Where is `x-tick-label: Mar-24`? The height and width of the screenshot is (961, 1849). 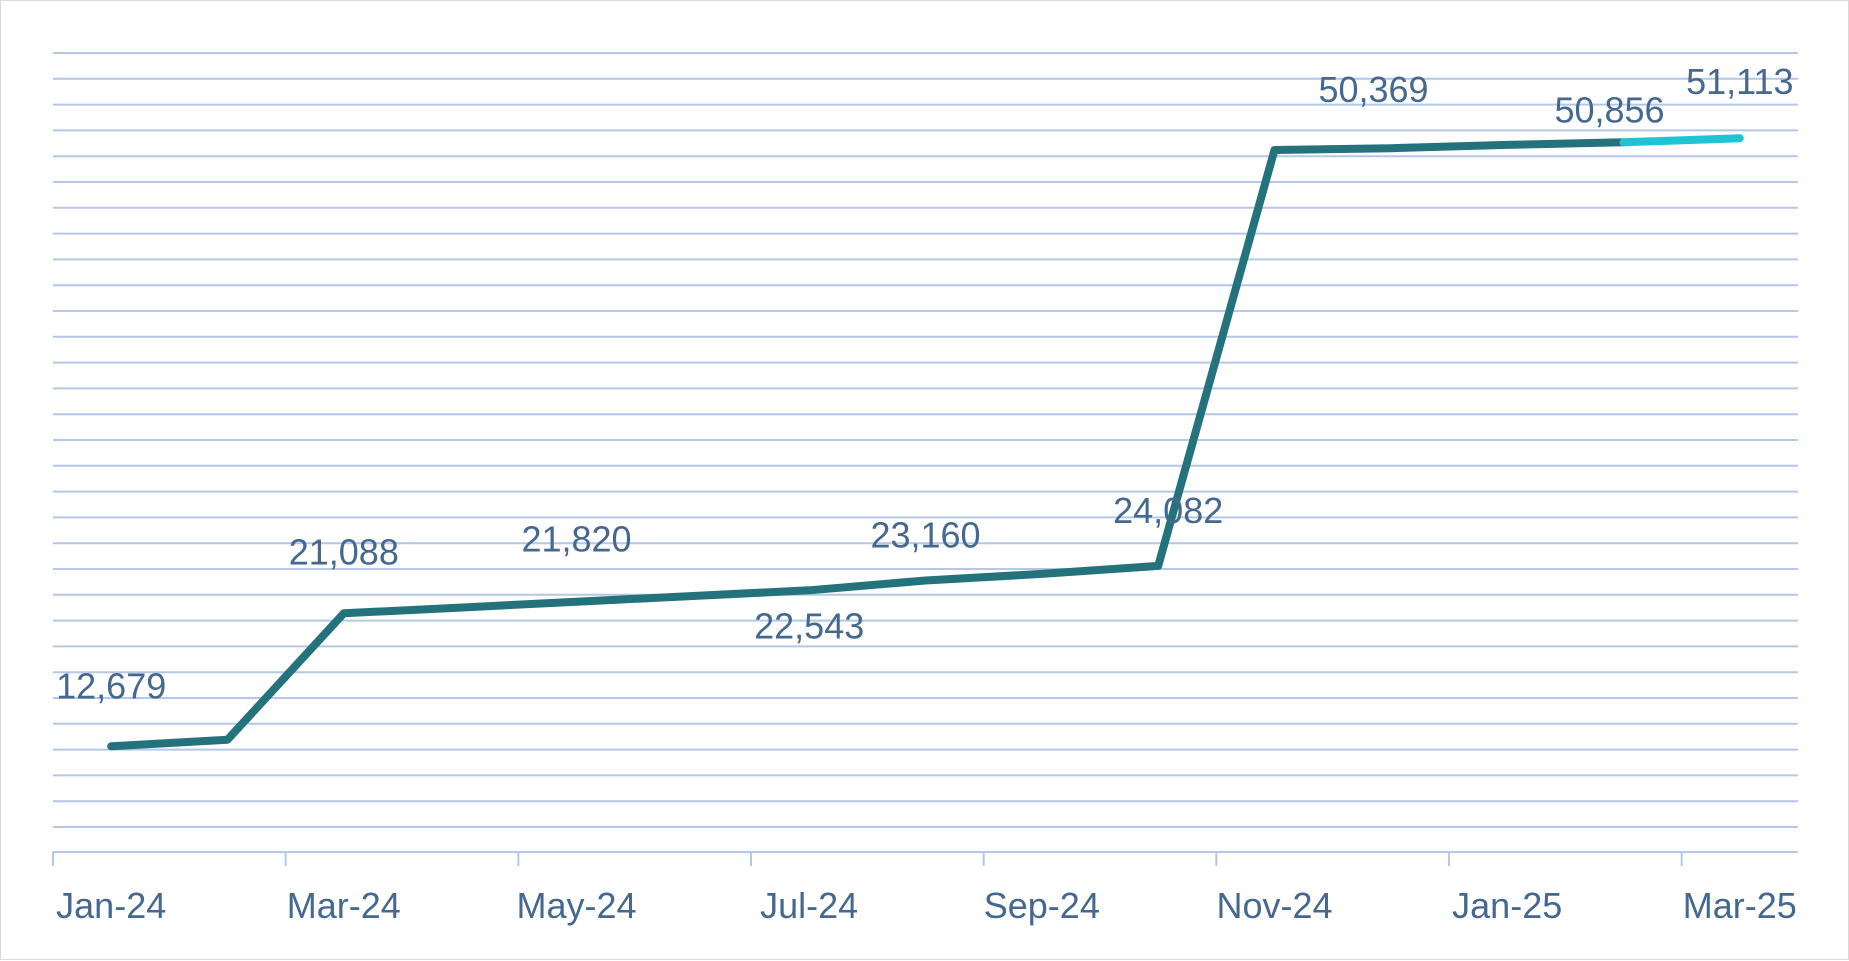 x-tick-label: Mar-24 is located at coordinates (344, 905).